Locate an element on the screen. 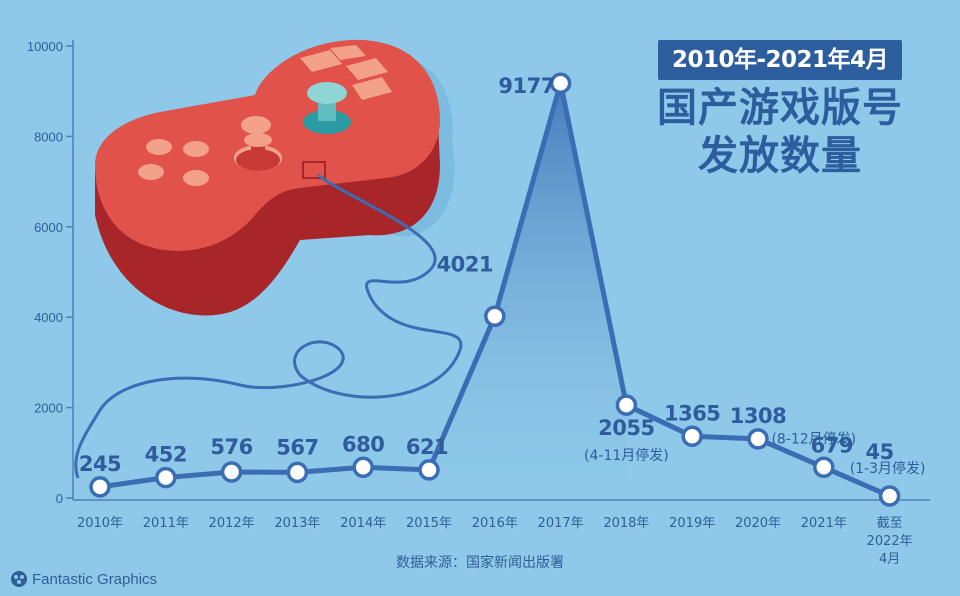 This screenshot has width=960, height=596. peak-area-fill is located at coordinates (528, 291).